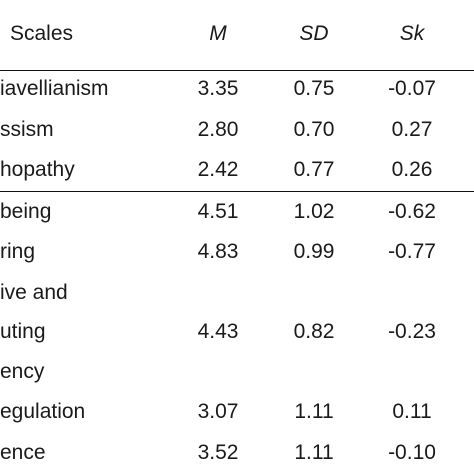 This screenshot has width=474, height=474. Describe the element at coordinates (218, 33) in the screenshot. I see `column-header-mean: M` at that location.